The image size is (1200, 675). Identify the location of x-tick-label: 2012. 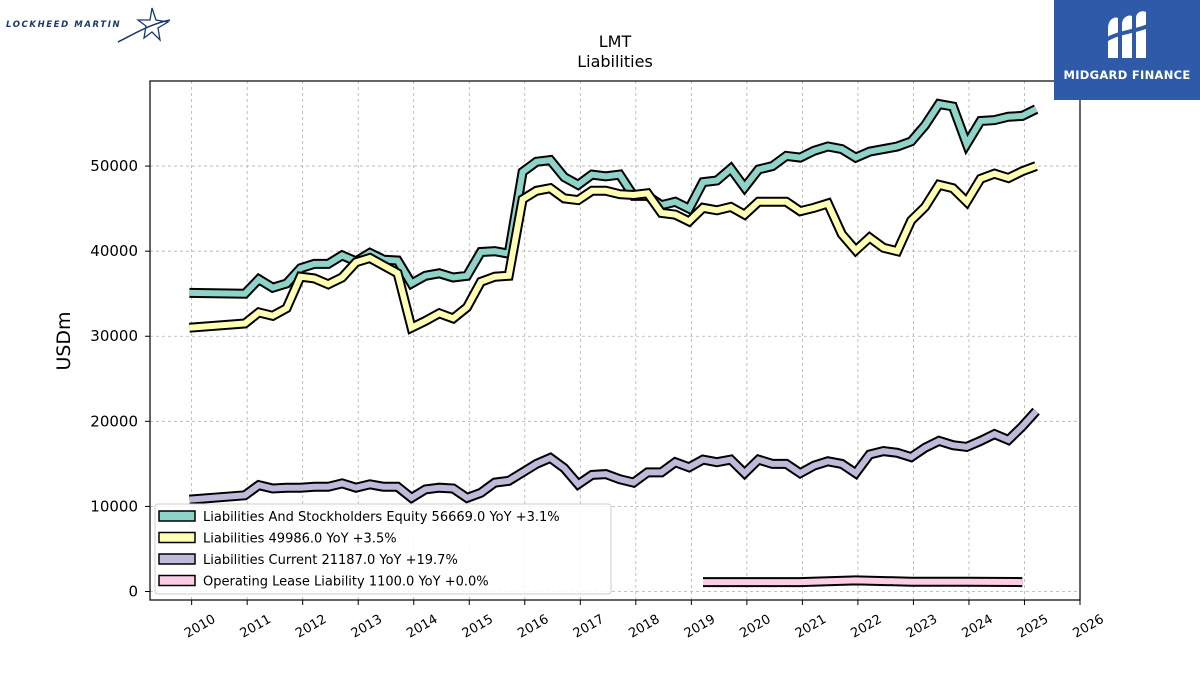
(311, 627).